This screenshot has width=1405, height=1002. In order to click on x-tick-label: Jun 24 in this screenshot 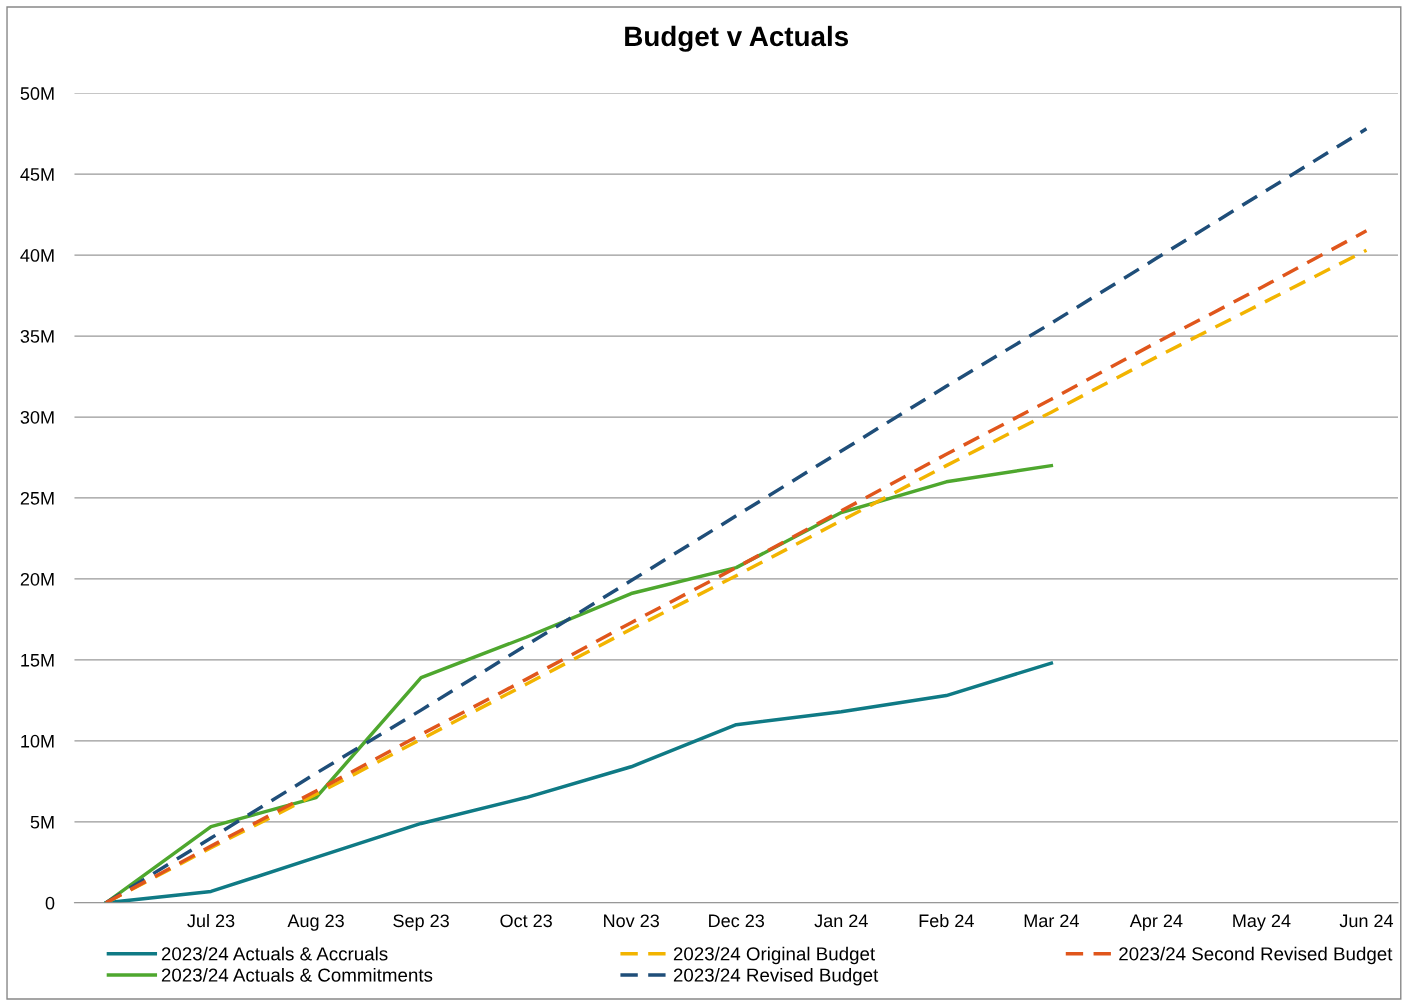, I will do `click(1366, 921)`.